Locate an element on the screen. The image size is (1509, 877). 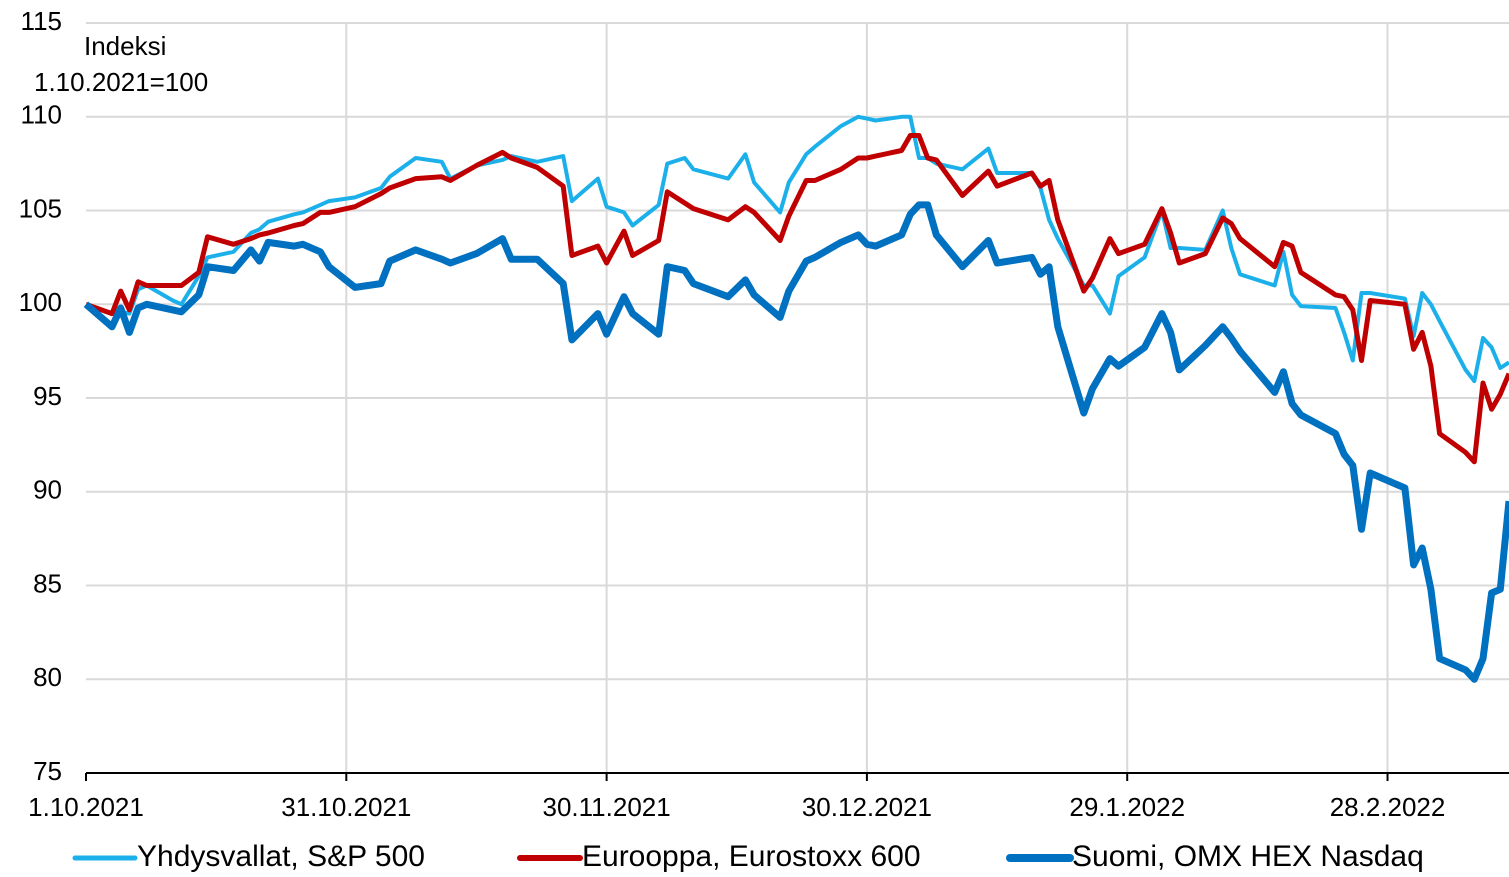
x-tick-label: 30.11.2021 is located at coordinates (607, 807).